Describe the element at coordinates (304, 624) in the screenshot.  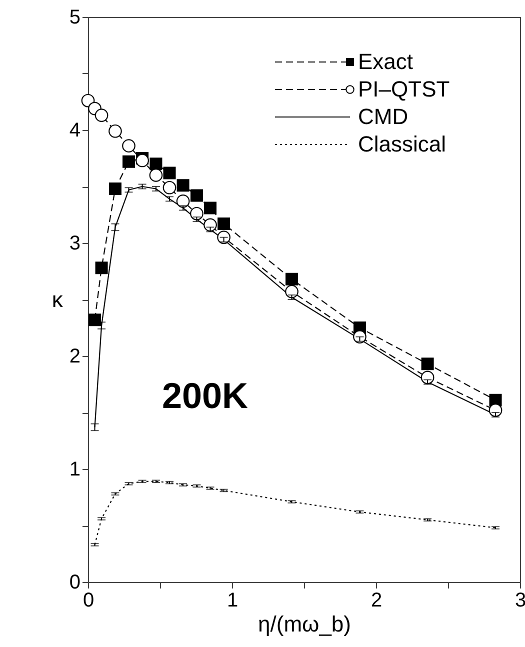
I see `x-axis-title: η/(mω_b)` at that location.